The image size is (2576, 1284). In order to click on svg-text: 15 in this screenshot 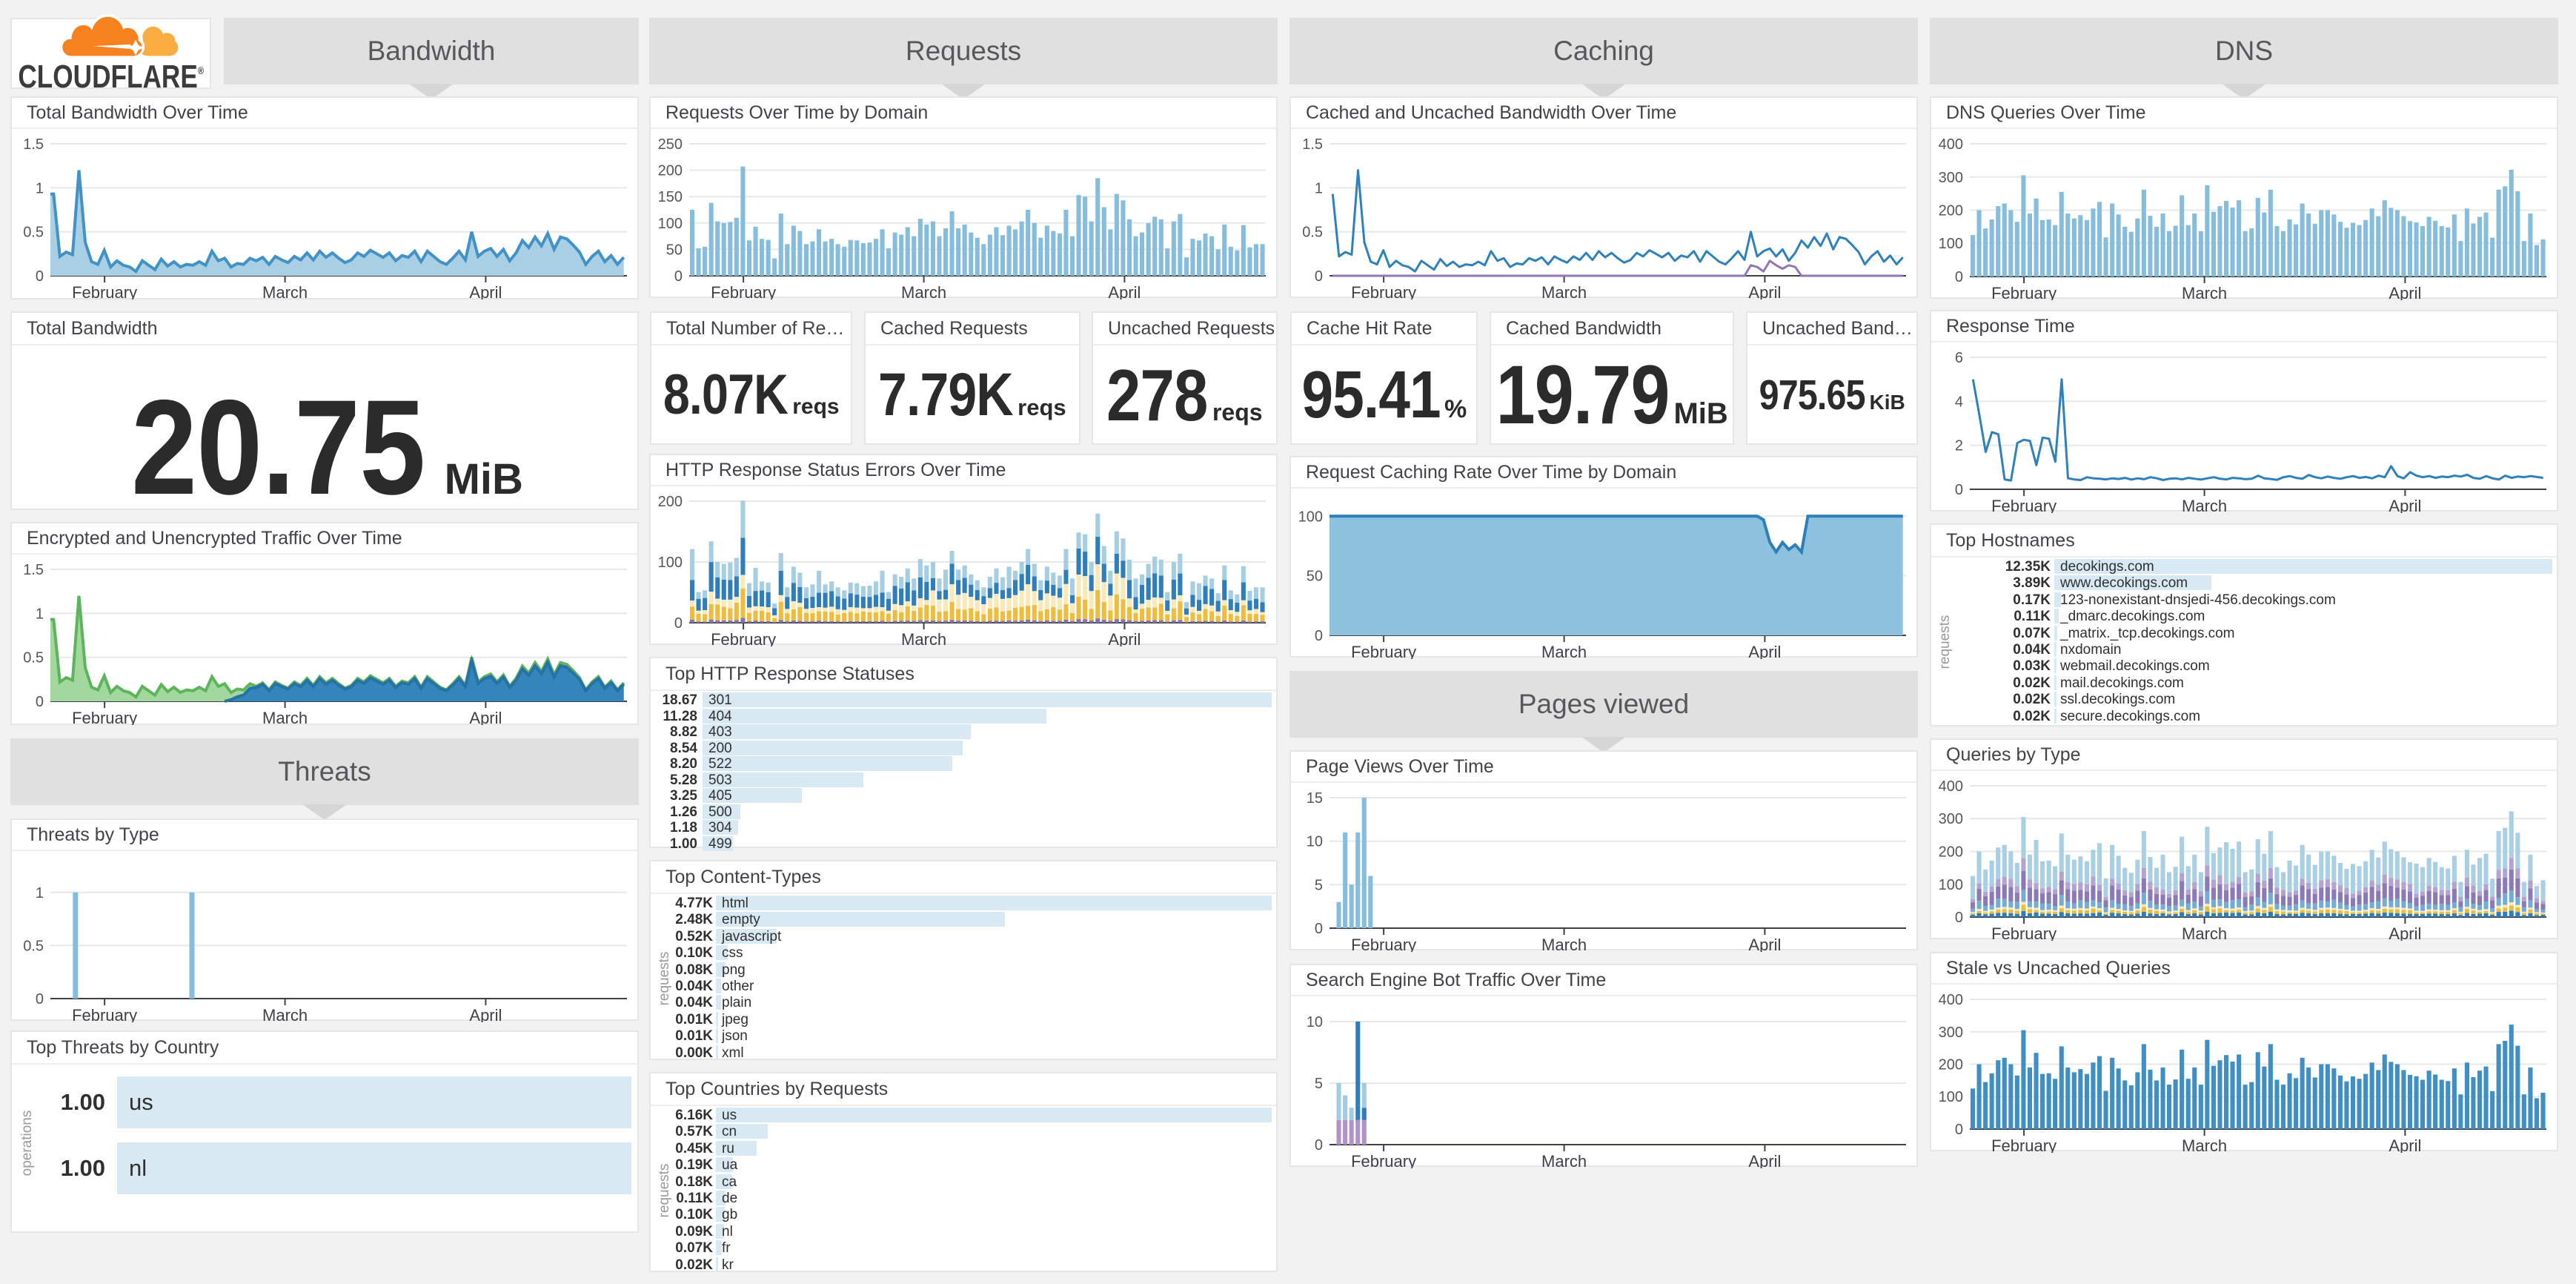, I will do `click(1315, 798)`.